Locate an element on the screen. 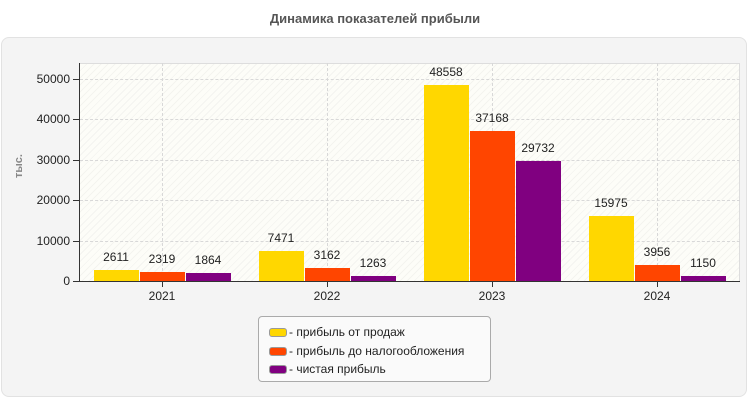 The height and width of the screenshot is (400, 750). bar-value-label: 37168 is located at coordinates (492, 117).